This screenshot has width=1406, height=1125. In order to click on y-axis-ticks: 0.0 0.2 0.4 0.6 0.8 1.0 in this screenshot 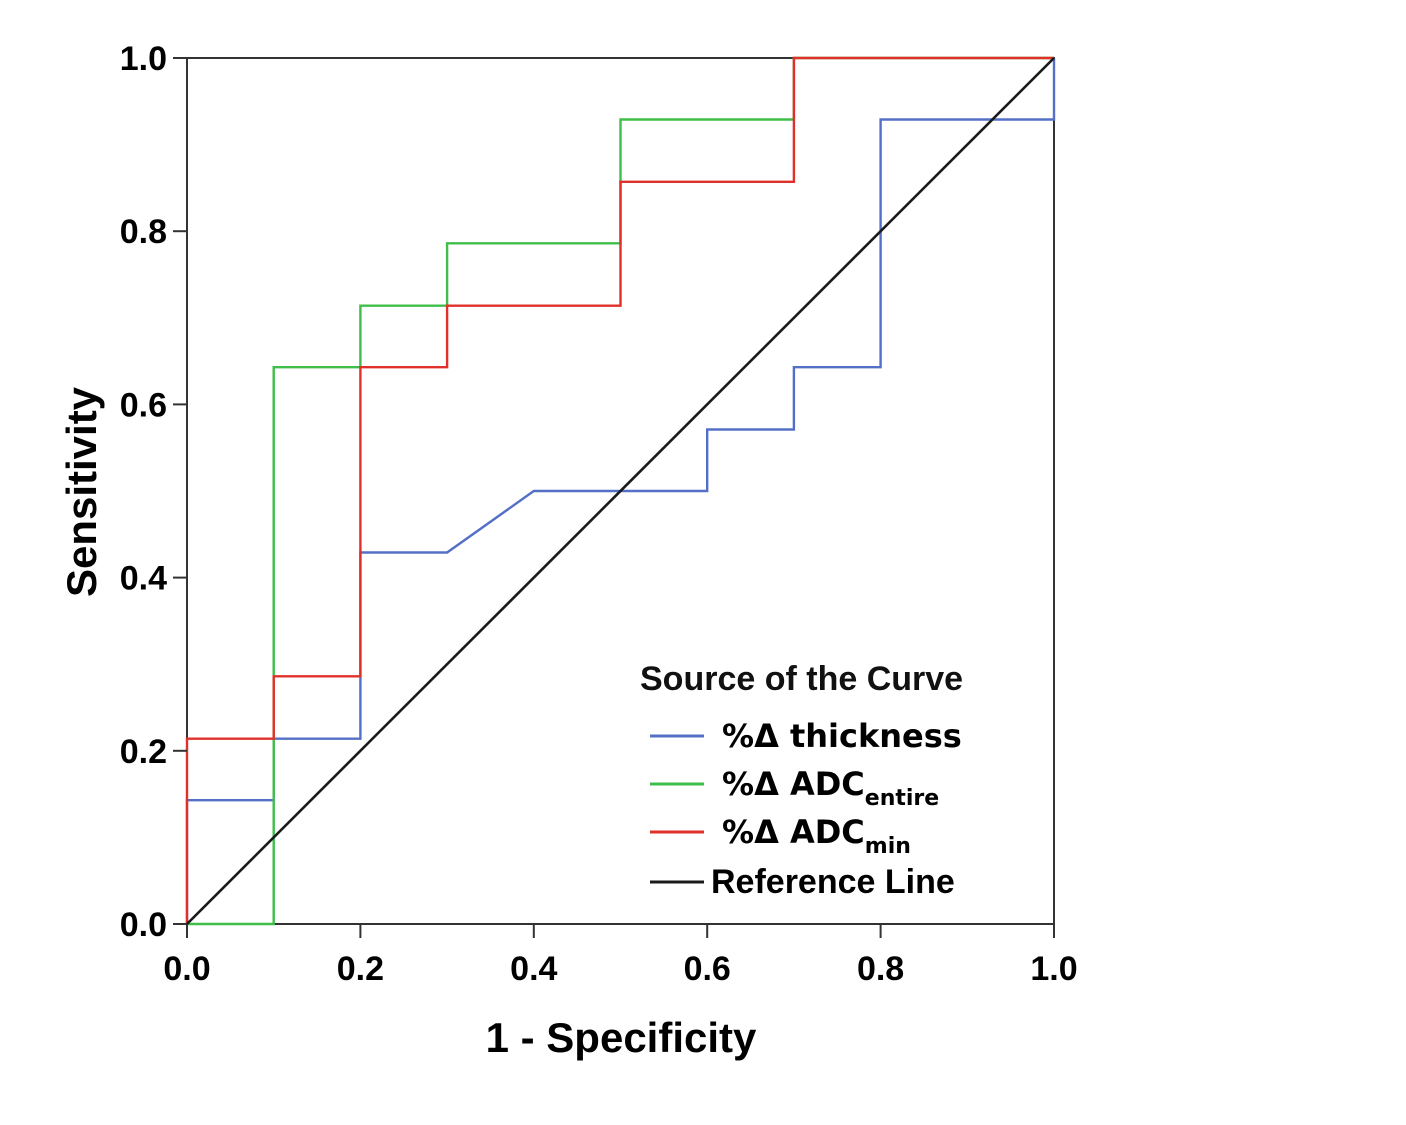, I will do `click(153, 492)`.